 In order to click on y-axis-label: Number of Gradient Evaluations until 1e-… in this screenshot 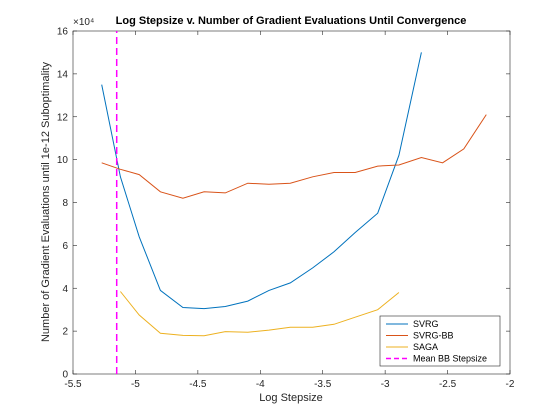, I will do `click(46, 201)`.